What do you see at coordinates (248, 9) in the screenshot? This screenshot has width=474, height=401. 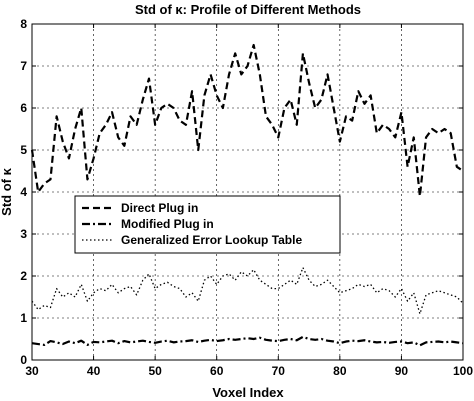 I see `chart-title: Std of κ: Profile of Different Methods` at bounding box center [248, 9].